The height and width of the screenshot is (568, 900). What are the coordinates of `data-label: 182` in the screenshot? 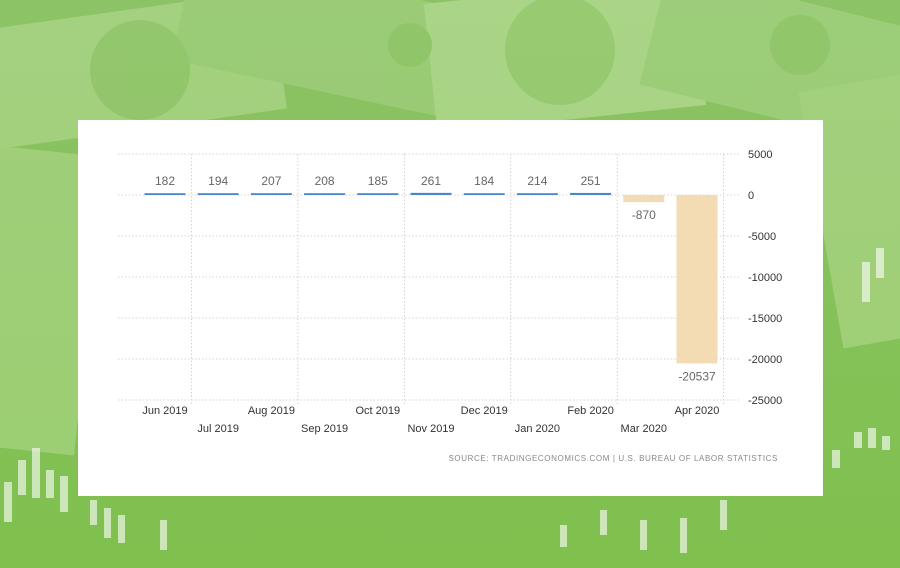 It's located at (165, 181).